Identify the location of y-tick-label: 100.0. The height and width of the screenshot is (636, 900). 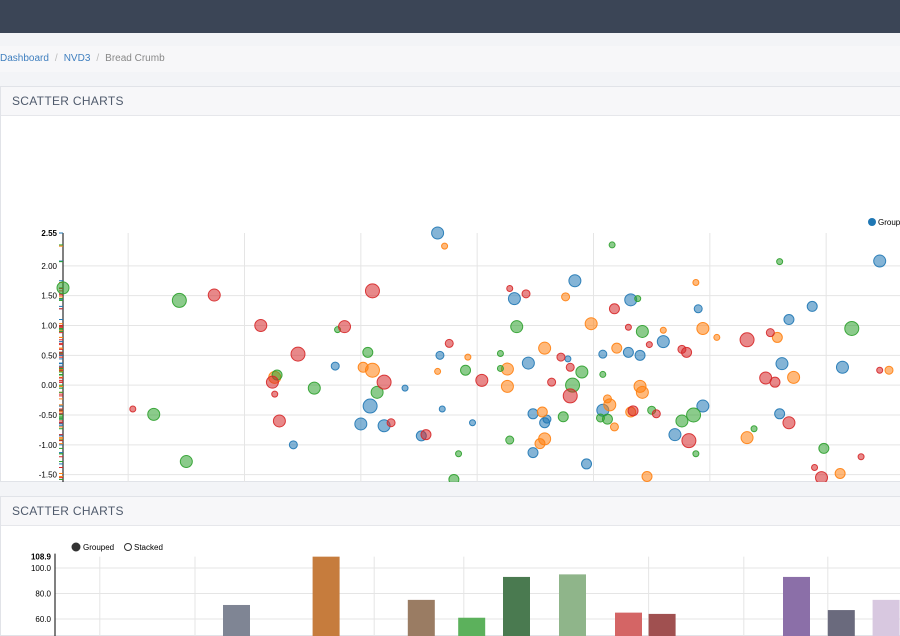
(41, 568).